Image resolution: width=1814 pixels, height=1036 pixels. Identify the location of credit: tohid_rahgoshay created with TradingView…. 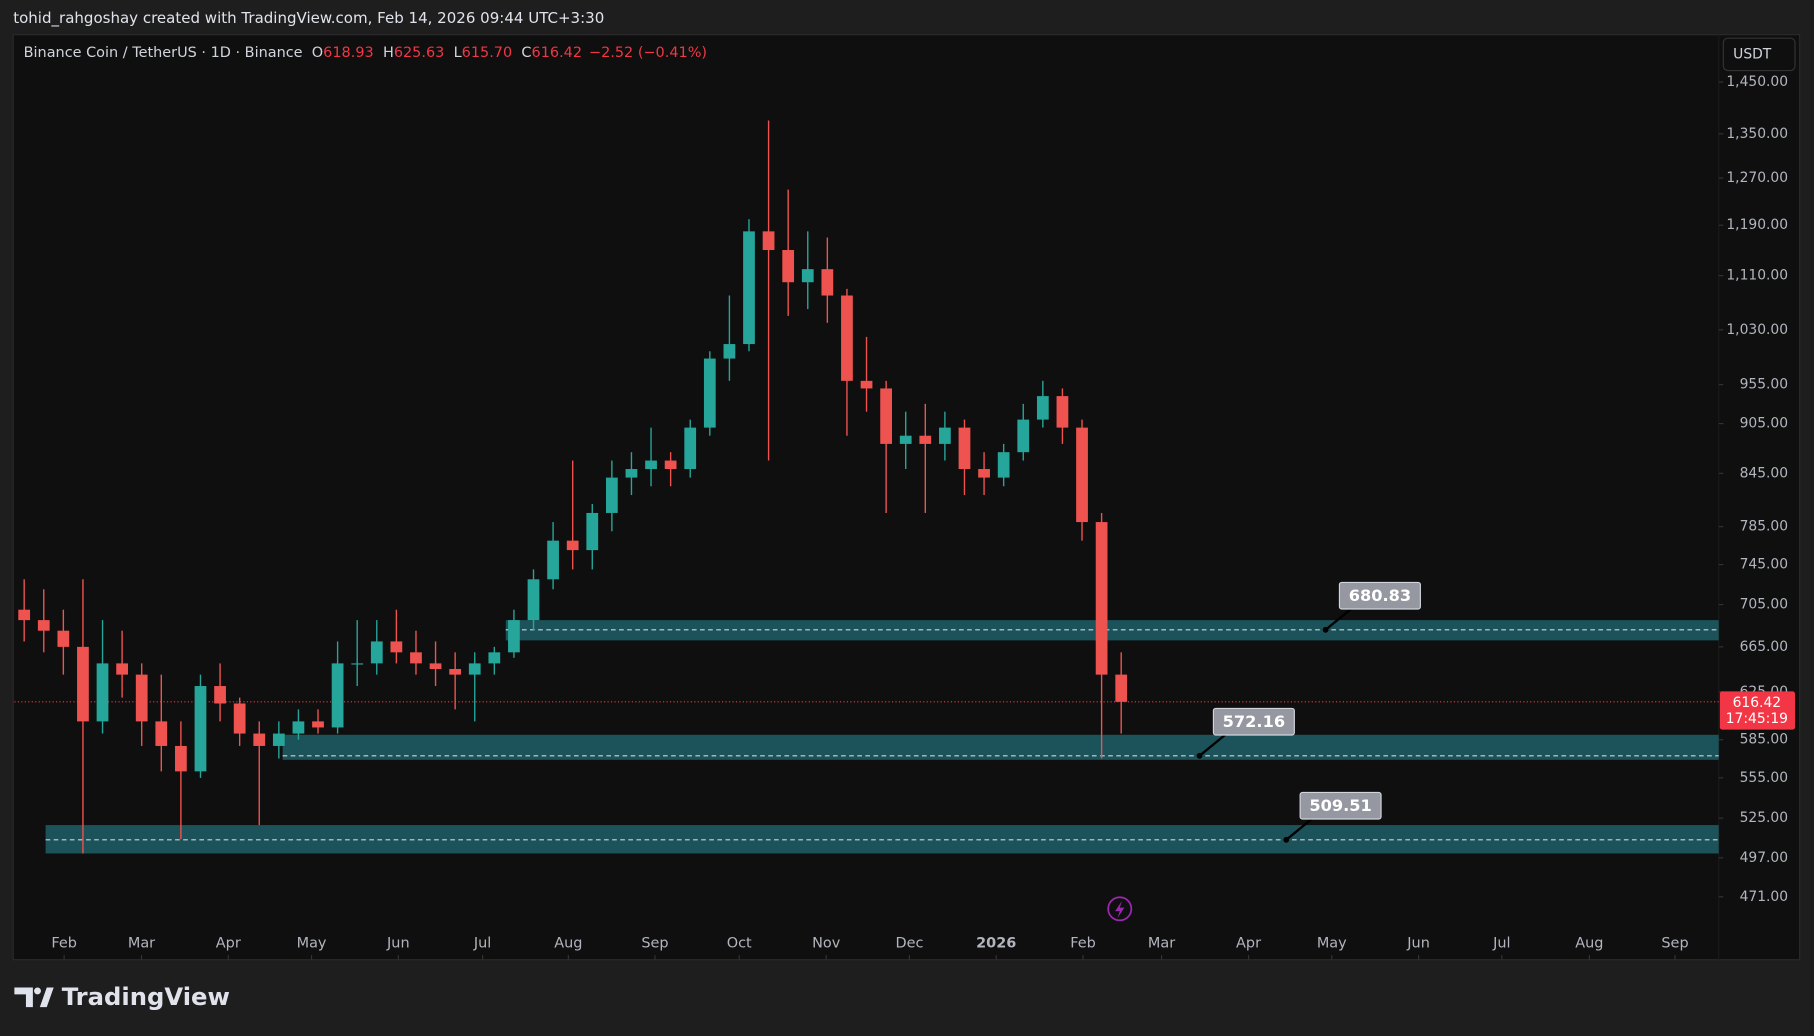
(308, 18).